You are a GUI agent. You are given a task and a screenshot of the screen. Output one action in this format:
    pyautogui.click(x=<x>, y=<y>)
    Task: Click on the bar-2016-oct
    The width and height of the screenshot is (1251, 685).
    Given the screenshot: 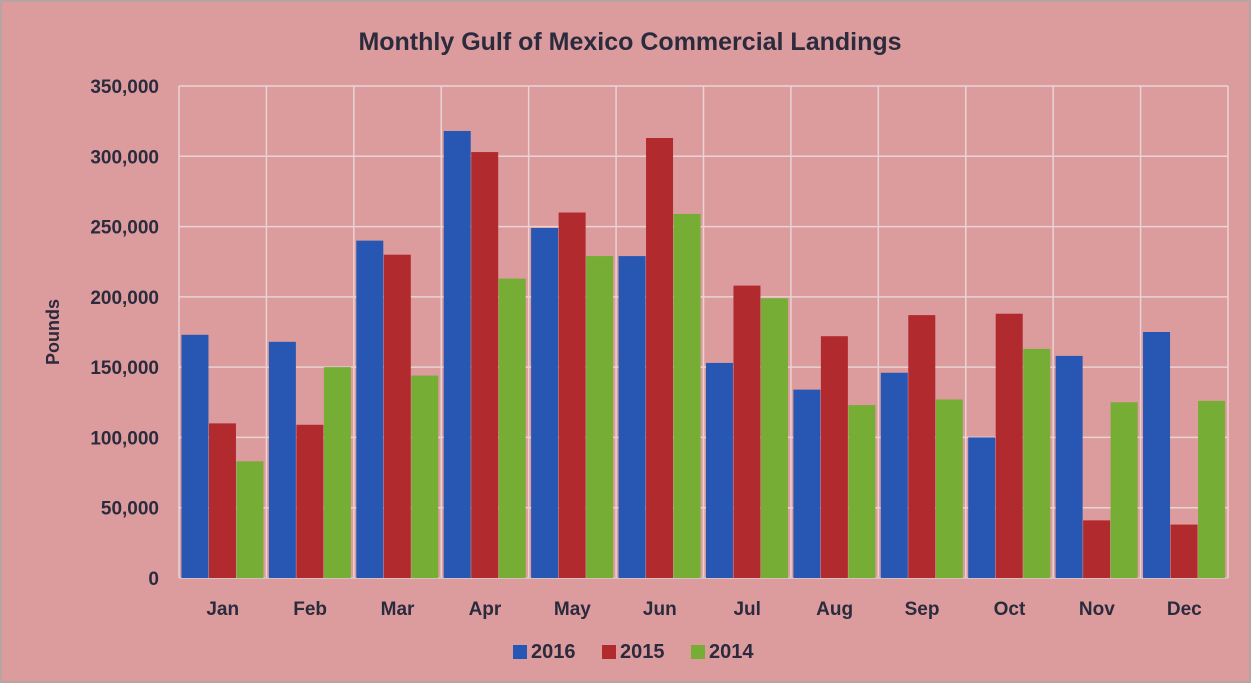 What is the action you would take?
    pyautogui.click(x=982, y=507)
    